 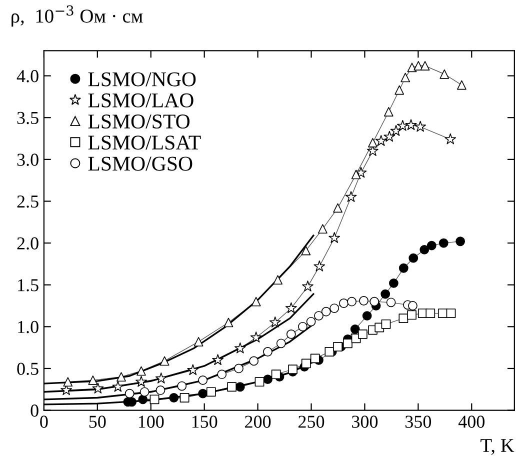 What do you see at coordinates (142, 79) in the screenshot?
I see `legend-label: LSMO/NGO` at bounding box center [142, 79].